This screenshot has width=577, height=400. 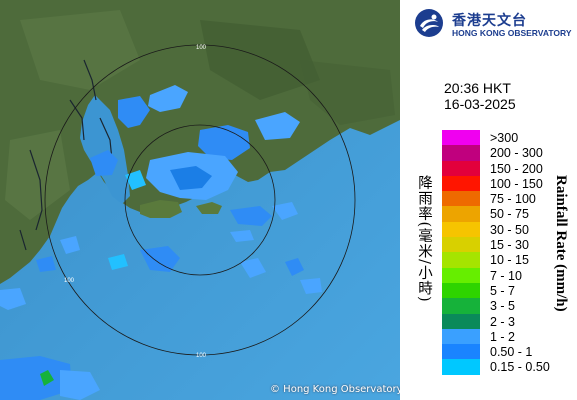 What do you see at coordinates (503, 336) in the screenshot?
I see `legend-label: 1 - 2` at bounding box center [503, 336].